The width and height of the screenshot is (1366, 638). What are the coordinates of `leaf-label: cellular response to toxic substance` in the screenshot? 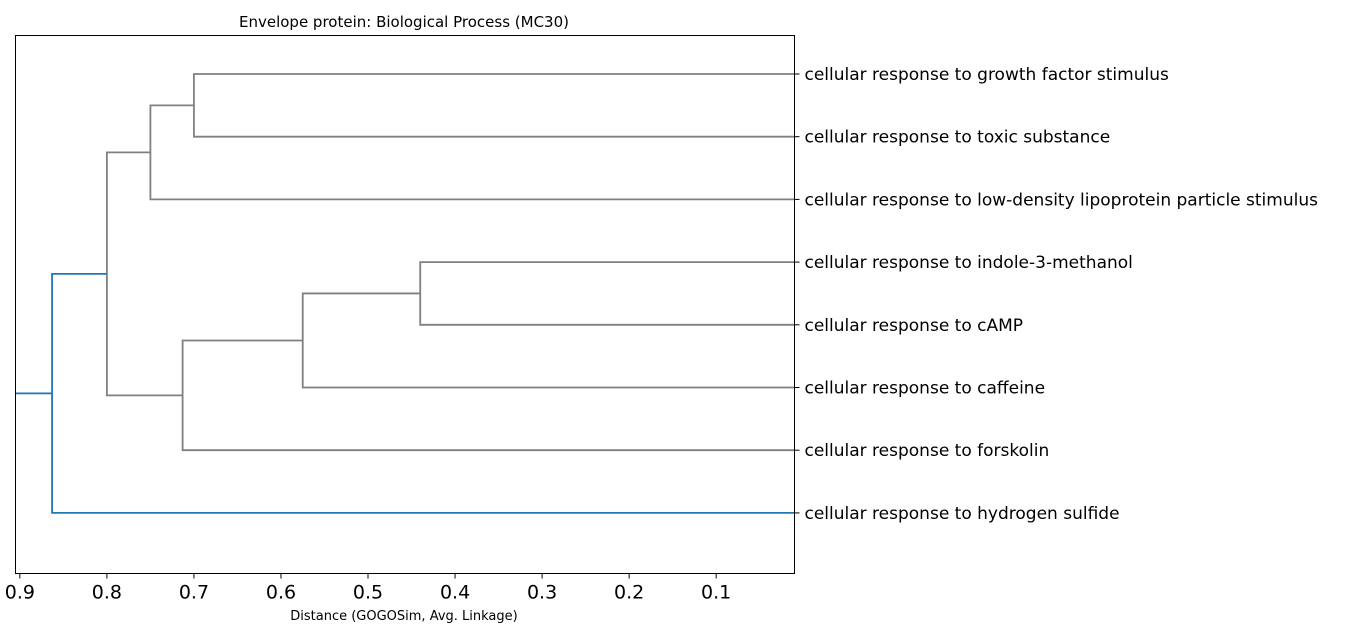 It's located at (958, 138).